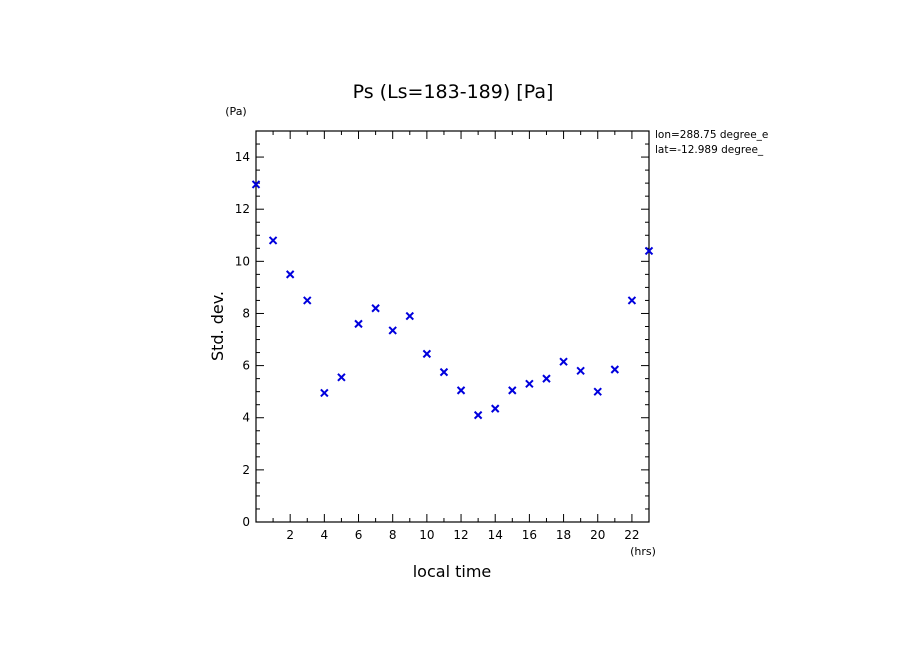 This screenshot has height=654, width=904. I want to click on x-unit-label: (hrs), so click(643, 551).